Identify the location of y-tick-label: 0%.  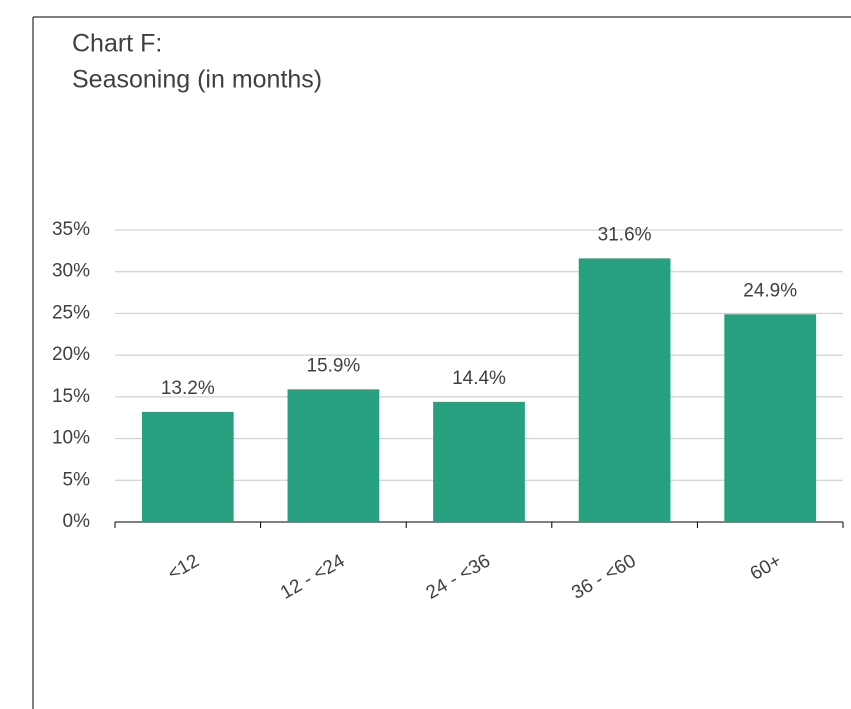
(77, 521).